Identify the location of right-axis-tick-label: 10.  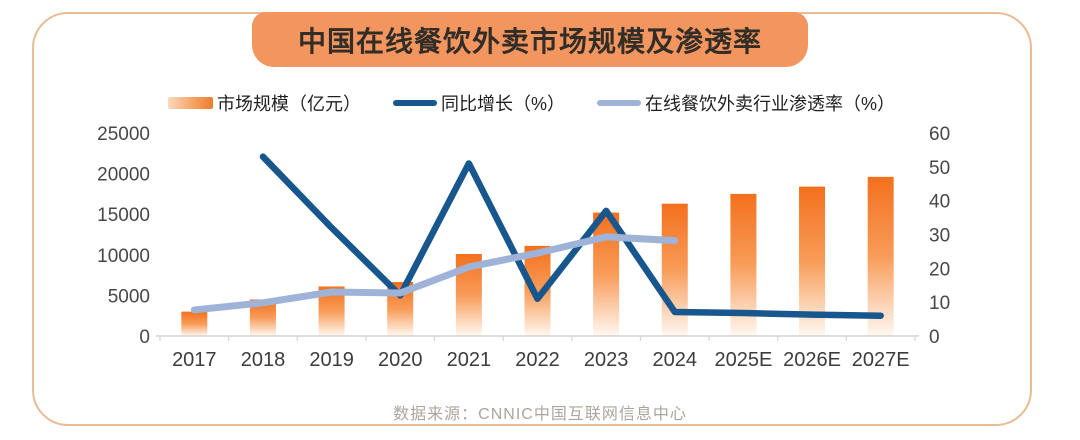
(939, 303).